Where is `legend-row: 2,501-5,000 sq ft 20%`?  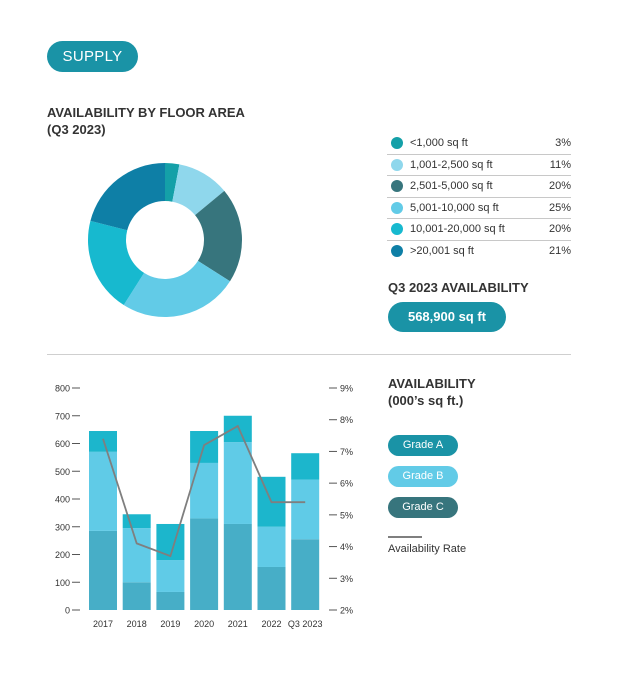 legend-row: 2,501-5,000 sq ft 20% is located at coordinates (479, 187).